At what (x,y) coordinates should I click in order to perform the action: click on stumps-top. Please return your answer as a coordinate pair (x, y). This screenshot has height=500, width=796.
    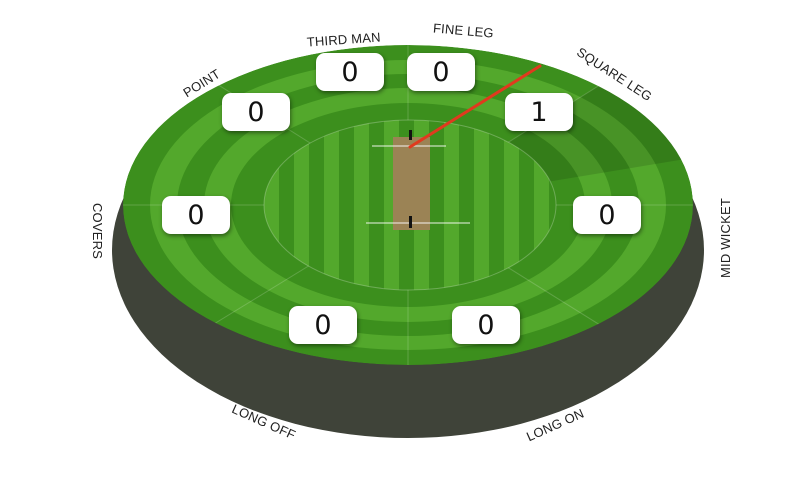
    Looking at the image, I should click on (410, 135).